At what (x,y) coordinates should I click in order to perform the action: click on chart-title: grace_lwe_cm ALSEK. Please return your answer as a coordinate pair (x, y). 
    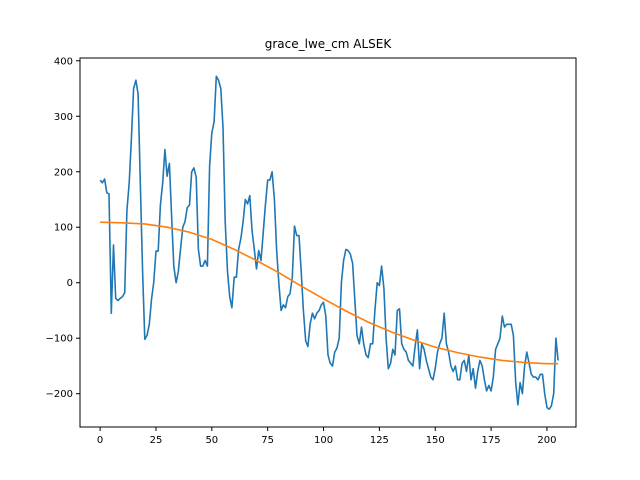
    Looking at the image, I should click on (329, 44).